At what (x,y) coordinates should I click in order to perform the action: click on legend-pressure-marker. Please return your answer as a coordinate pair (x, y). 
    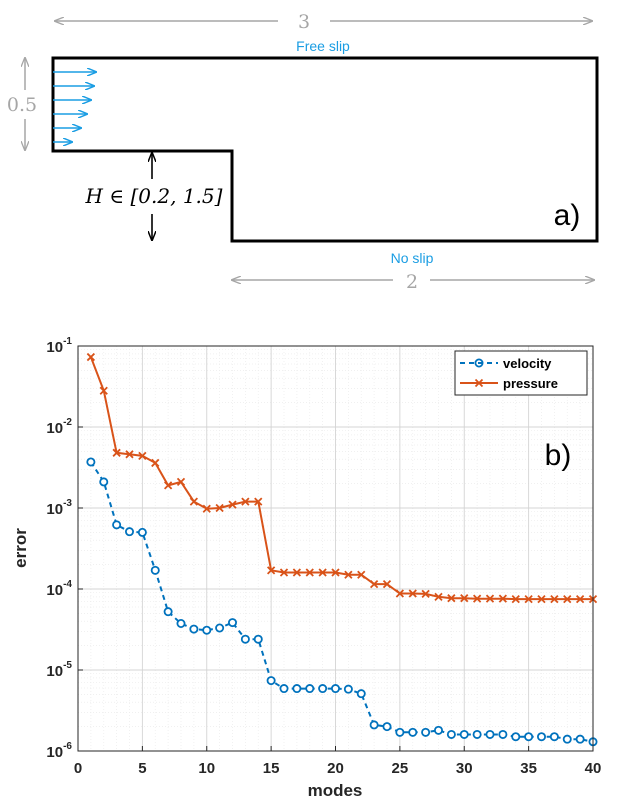
    Looking at the image, I should click on (479, 383).